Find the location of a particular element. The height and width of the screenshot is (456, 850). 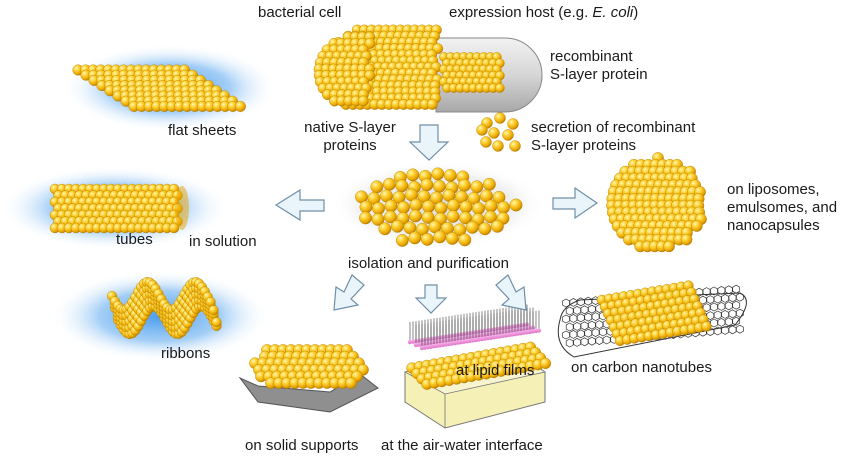

native-label-line2: proteins is located at coordinates (350, 145).